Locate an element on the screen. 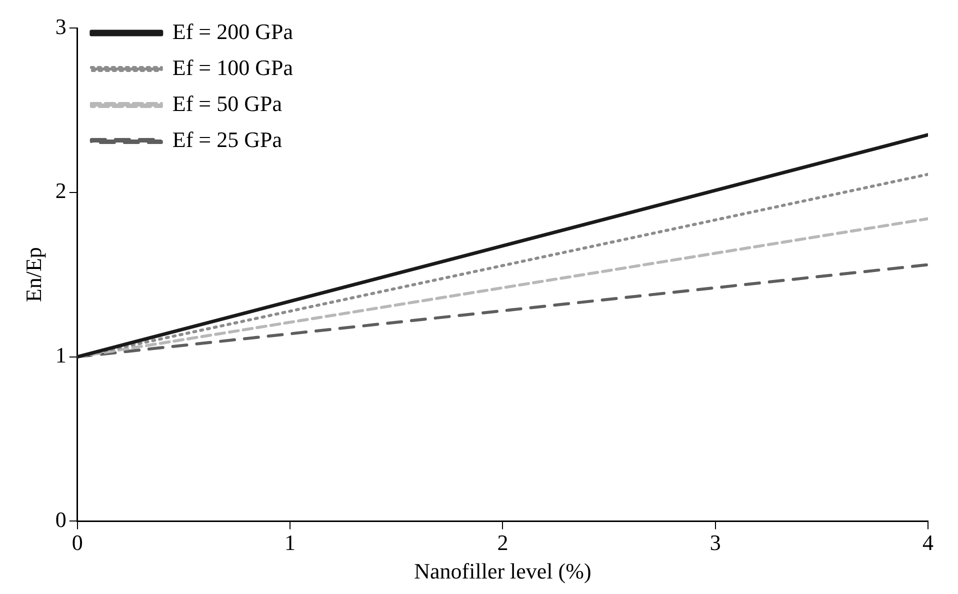 Image resolution: width=958 pixels, height=594 pixels. y-tick-label: 0 is located at coordinates (60, 519).